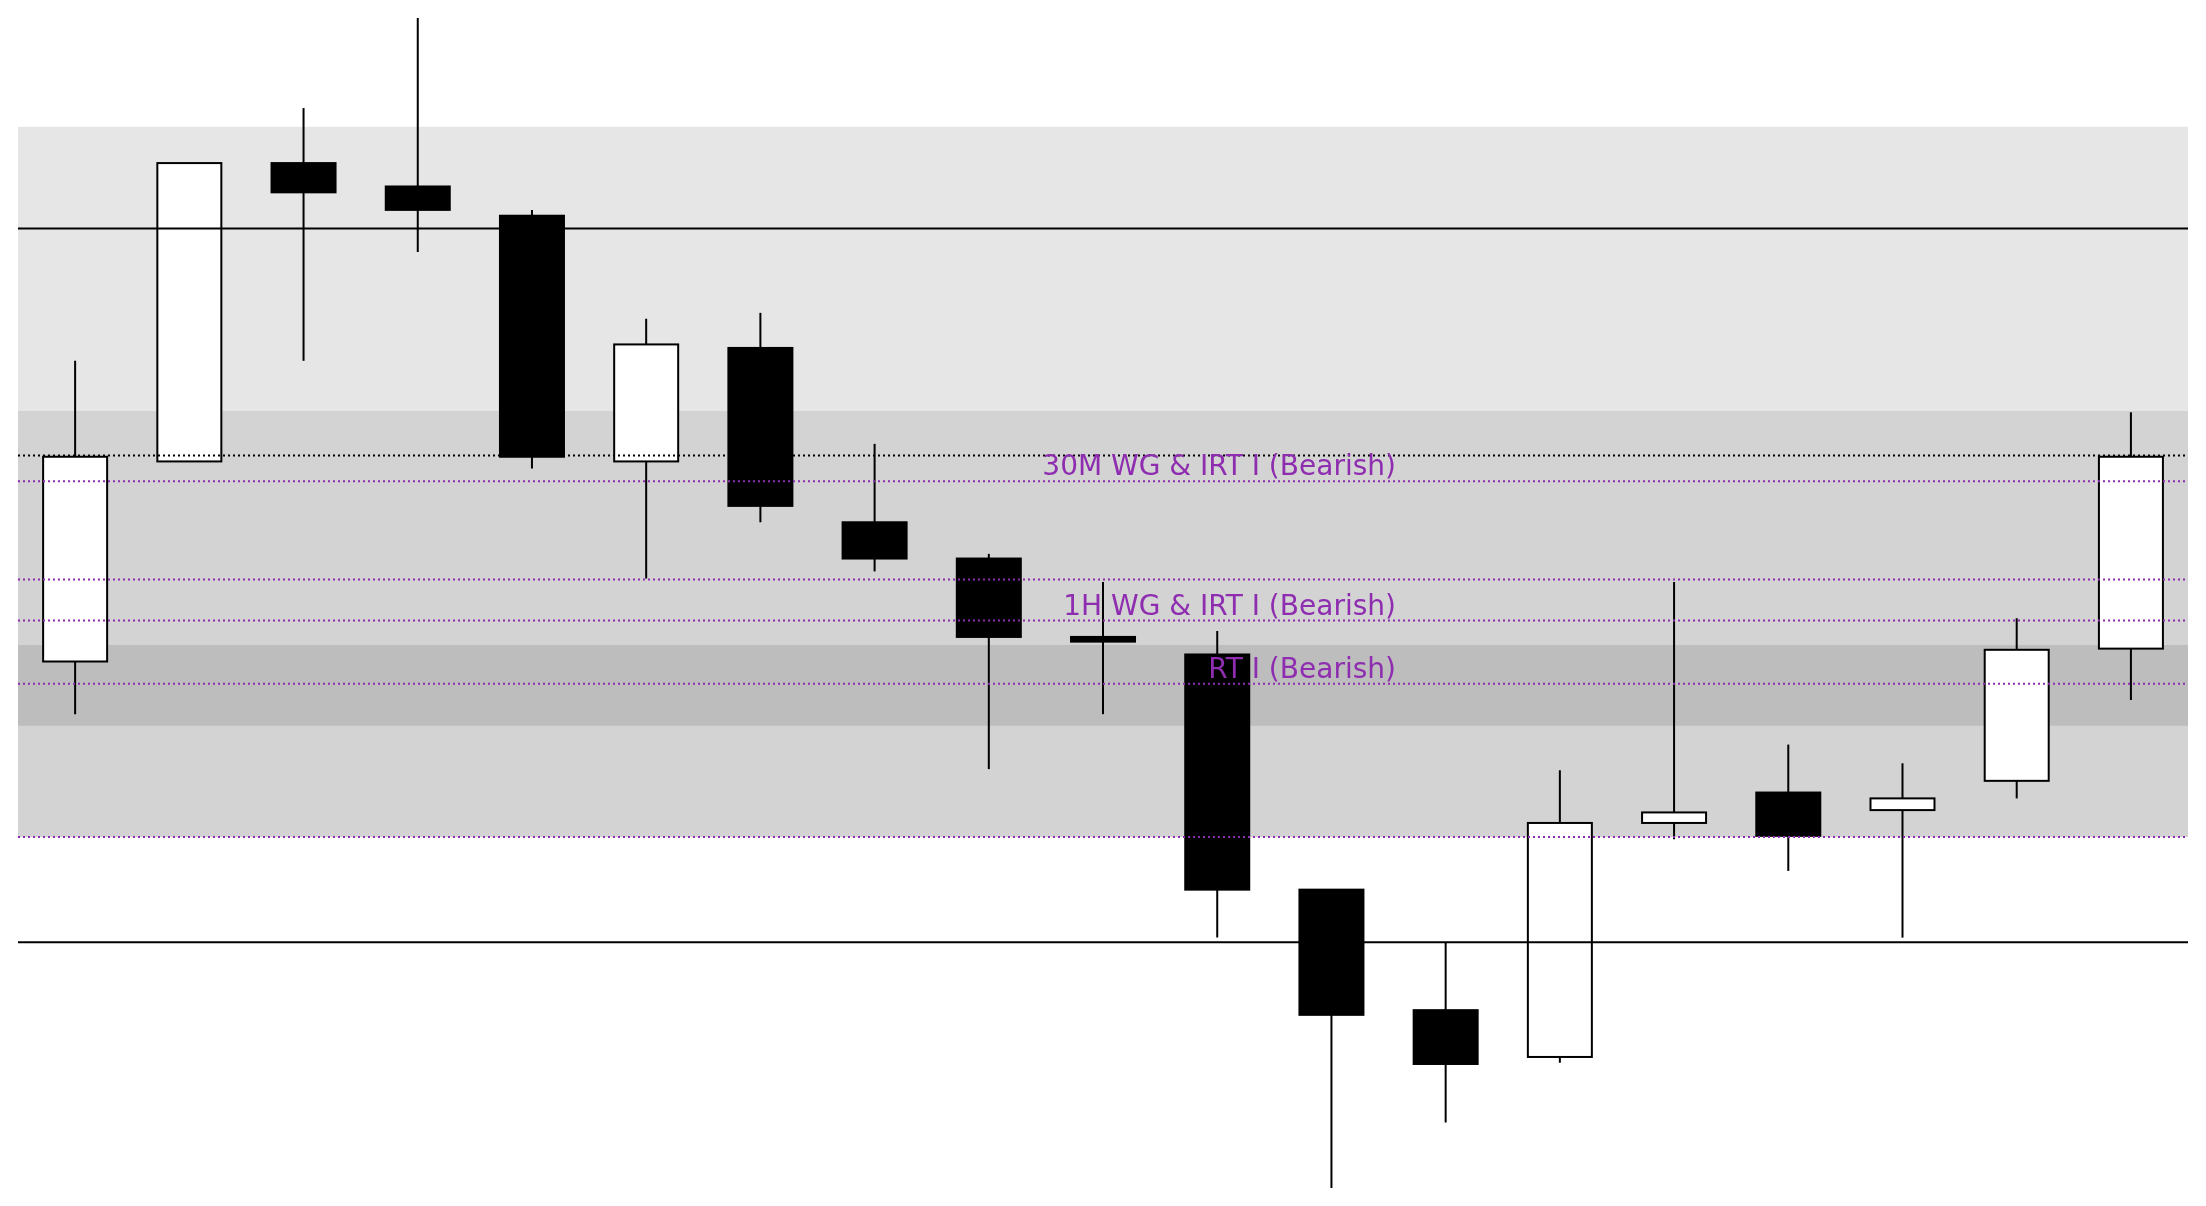 The image size is (2206, 1206). What do you see at coordinates (1229, 605) in the screenshot?
I see `ref-line-label: 1H WG & IRT I (Bearish)` at bounding box center [1229, 605].